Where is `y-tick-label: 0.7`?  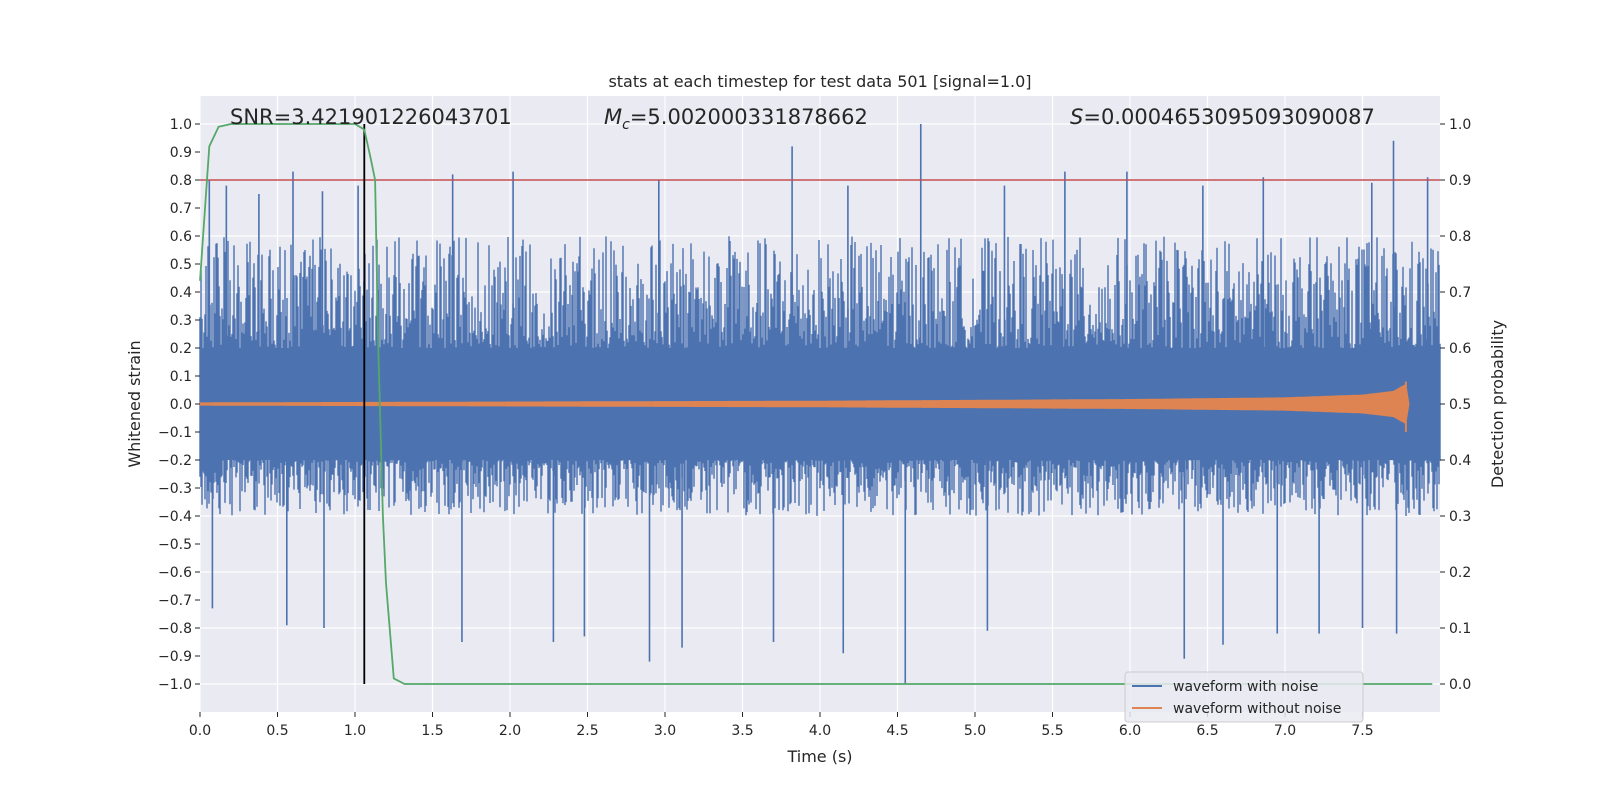 y-tick-label: 0.7 is located at coordinates (181, 209).